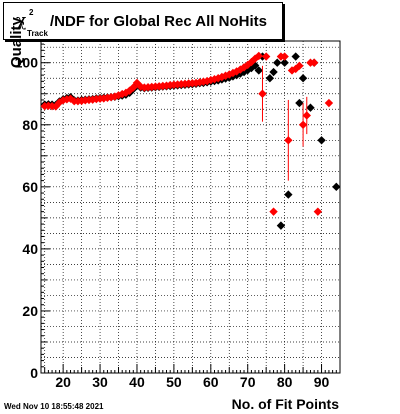  What do you see at coordinates (174, 382) in the screenshot?
I see `x-tick-label: 50` at bounding box center [174, 382].